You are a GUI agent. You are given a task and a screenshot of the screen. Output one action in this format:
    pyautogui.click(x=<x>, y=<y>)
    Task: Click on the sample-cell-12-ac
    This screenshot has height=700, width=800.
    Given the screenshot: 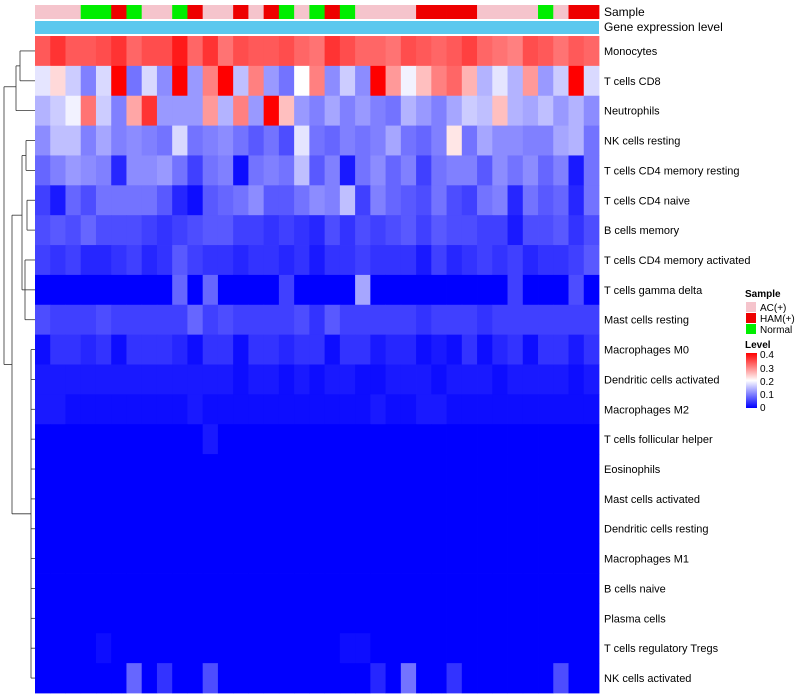 What is the action you would take?
    pyautogui.click(x=210, y=12)
    